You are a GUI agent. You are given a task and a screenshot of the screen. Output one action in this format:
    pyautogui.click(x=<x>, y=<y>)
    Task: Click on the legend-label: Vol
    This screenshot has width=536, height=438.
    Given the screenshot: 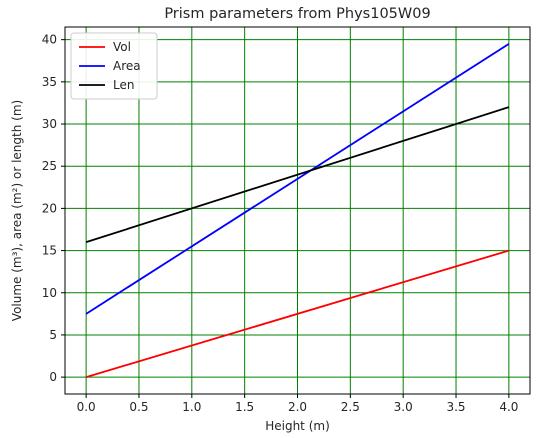 What is the action you would take?
    pyautogui.click(x=122, y=47)
    